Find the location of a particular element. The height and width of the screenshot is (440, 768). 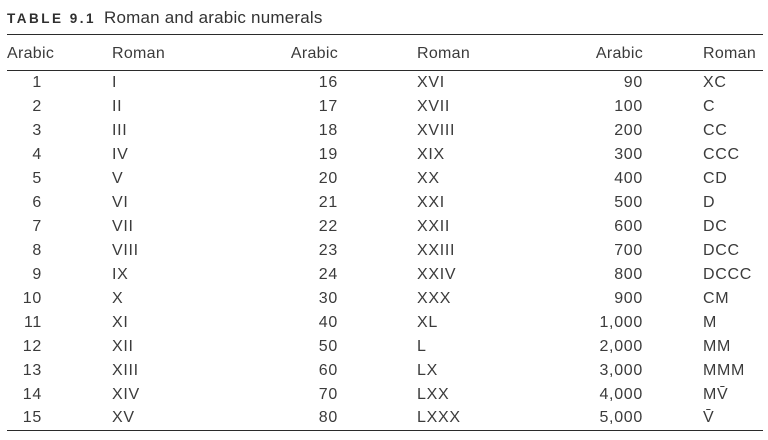

table-row: 5 V 20 XX 400 CD is located at coordinates (385, 179).